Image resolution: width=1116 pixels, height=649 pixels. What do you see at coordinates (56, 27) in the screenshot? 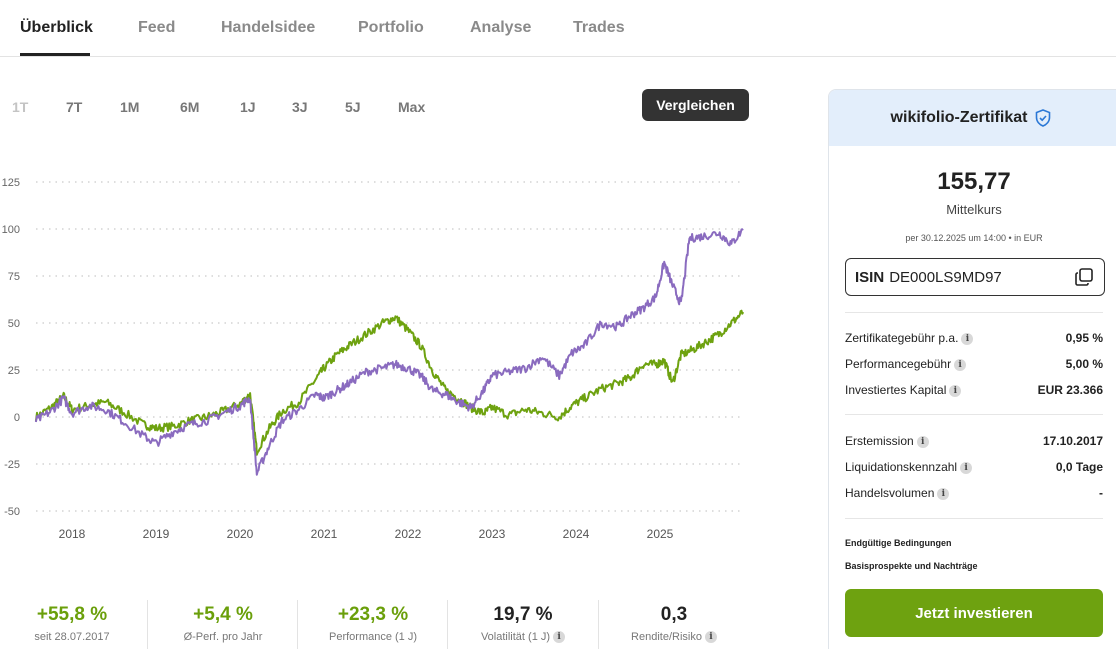
I see `tab-ueberblick: Überblick` at bounding box center [56, 27].